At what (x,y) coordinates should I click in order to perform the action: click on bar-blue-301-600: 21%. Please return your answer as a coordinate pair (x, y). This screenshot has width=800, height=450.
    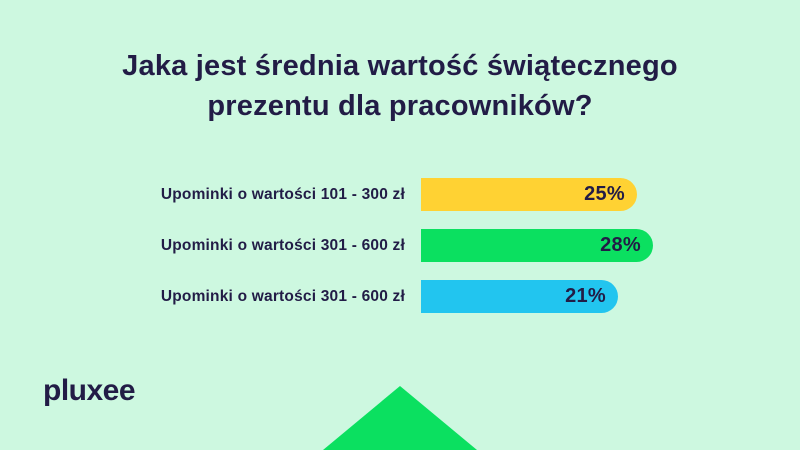
    Looking at the image, I should click on (519, 296).